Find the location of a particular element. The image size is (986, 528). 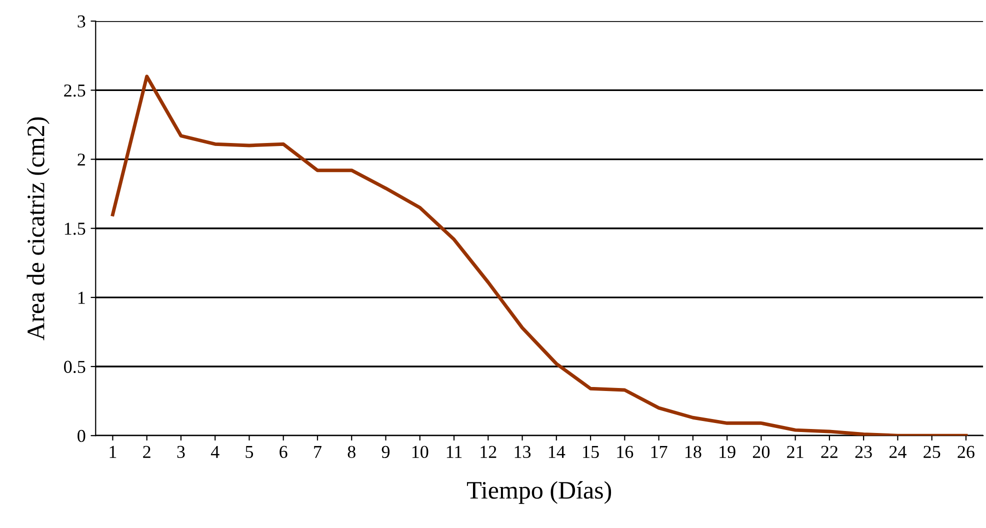

y-tick-label: 1.5 is located at coordinates (75, 228).